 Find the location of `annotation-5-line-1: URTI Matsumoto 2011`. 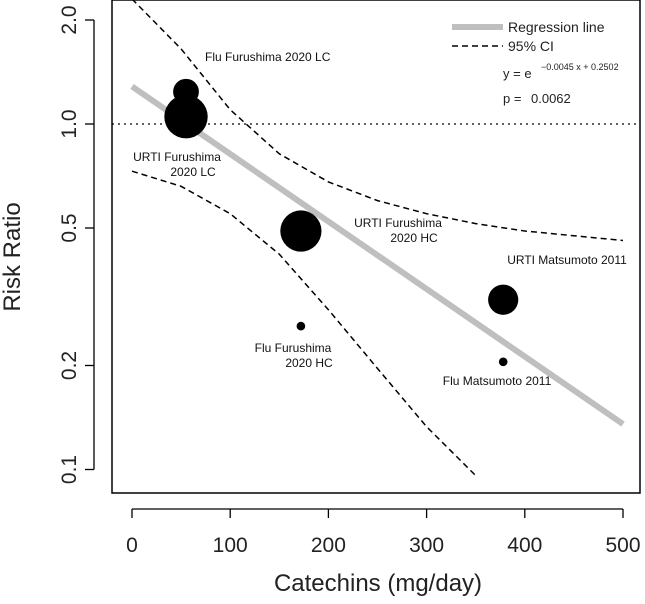

annotation-5-line-1: URTI Matsumoto 2011 is located at coordinates (567, 260).